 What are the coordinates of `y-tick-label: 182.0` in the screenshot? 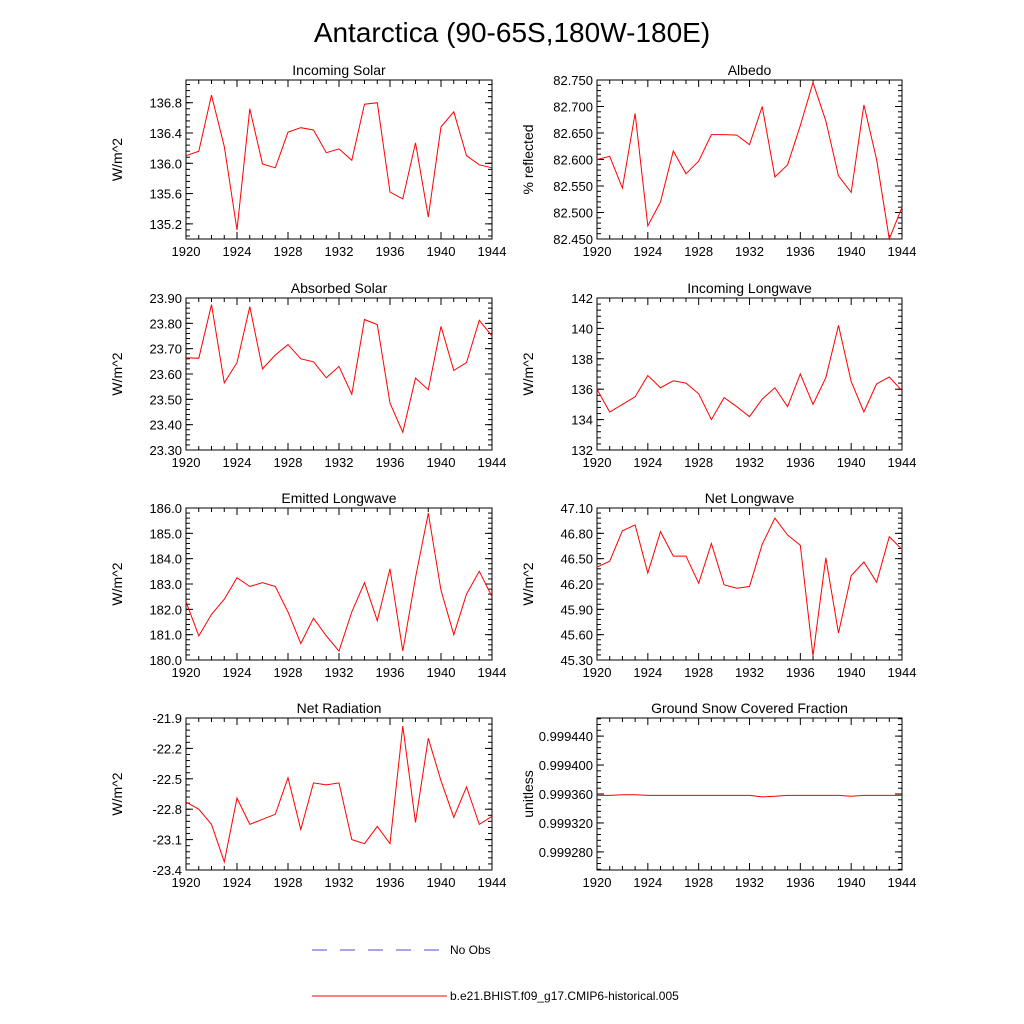 It's located at (165, 609).